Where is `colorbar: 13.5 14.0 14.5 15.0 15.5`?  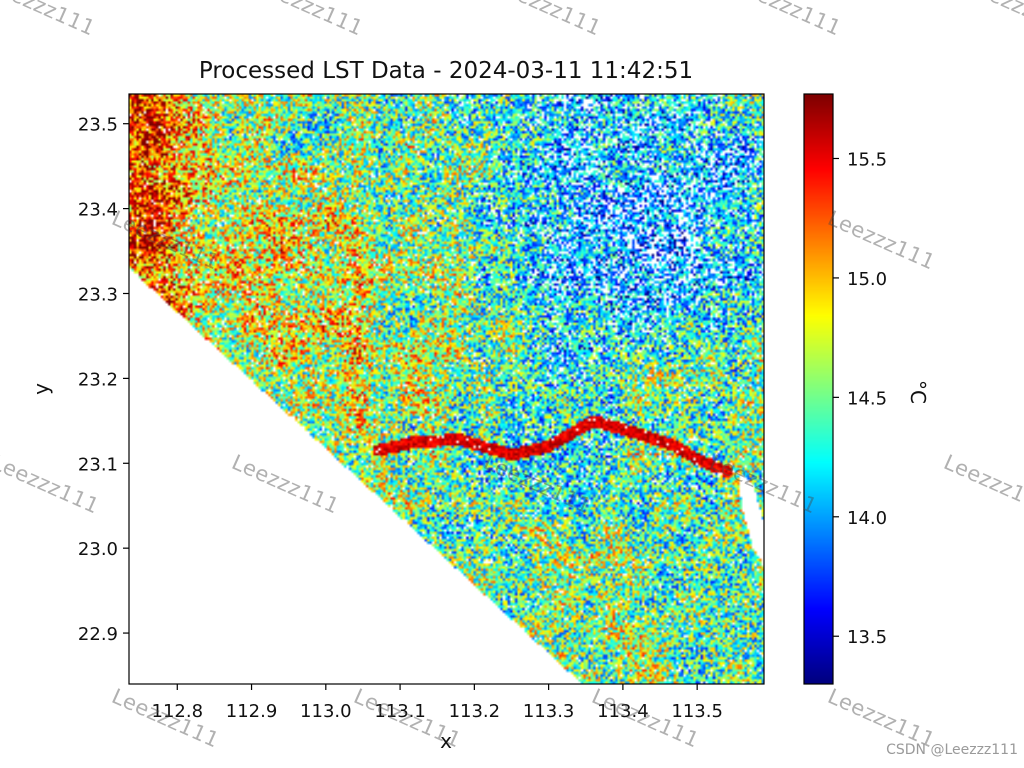
colorbar: 13.5 14.0 14.5 15.0 15.5 is located at coordinates (845, 389).